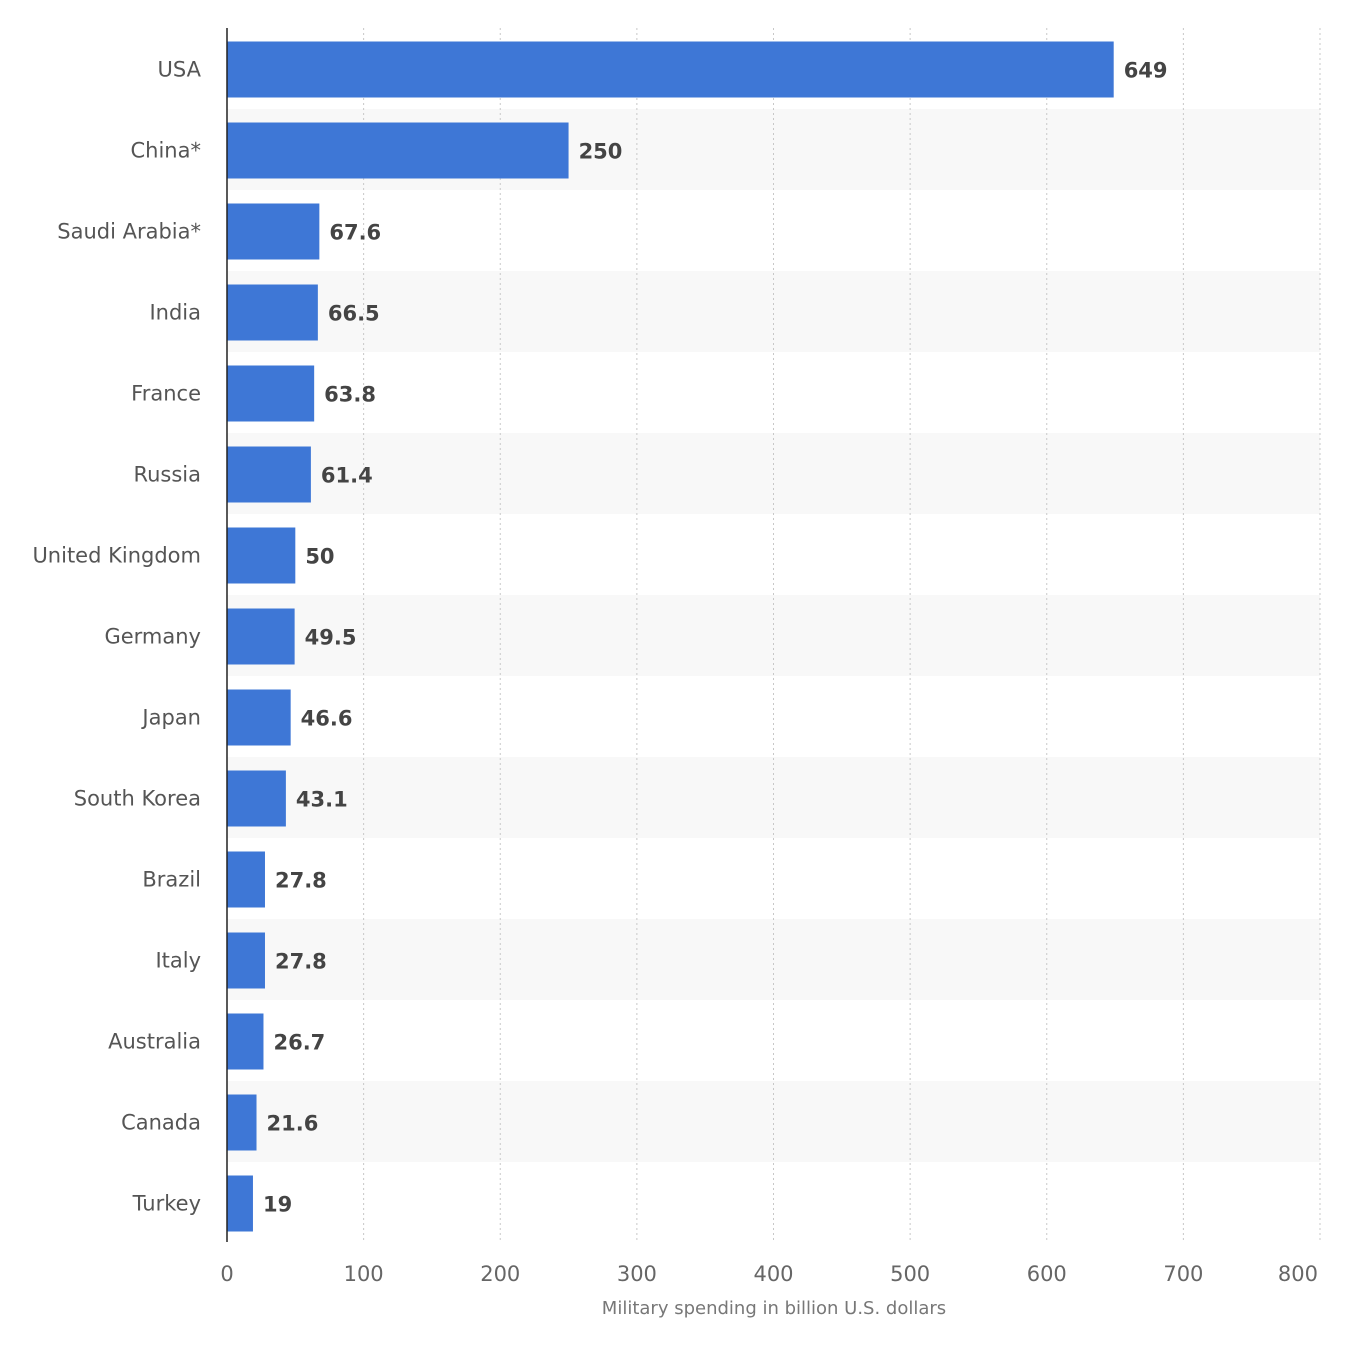 The image size is (1352, 1356). Describe the element at coordinates (910, 1274) in the screenshot. I see `x-tick-label: 500` at that location.